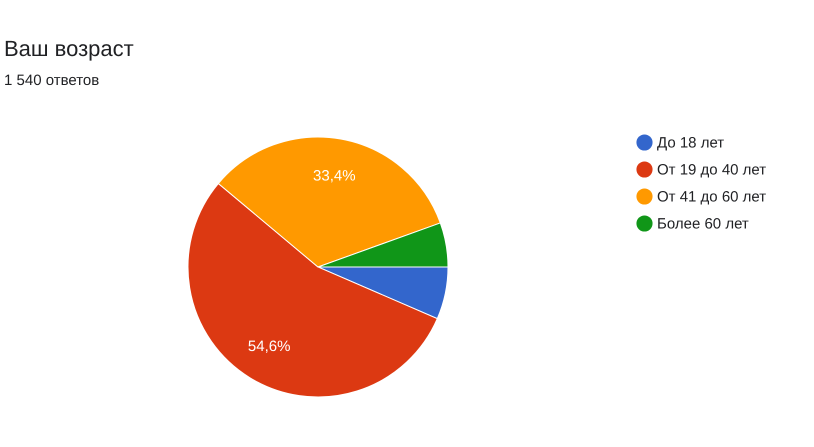  Describe the element at coordinates (69, 49) in the screenshot. I see `chart-title: Ваш возраст` at that location.